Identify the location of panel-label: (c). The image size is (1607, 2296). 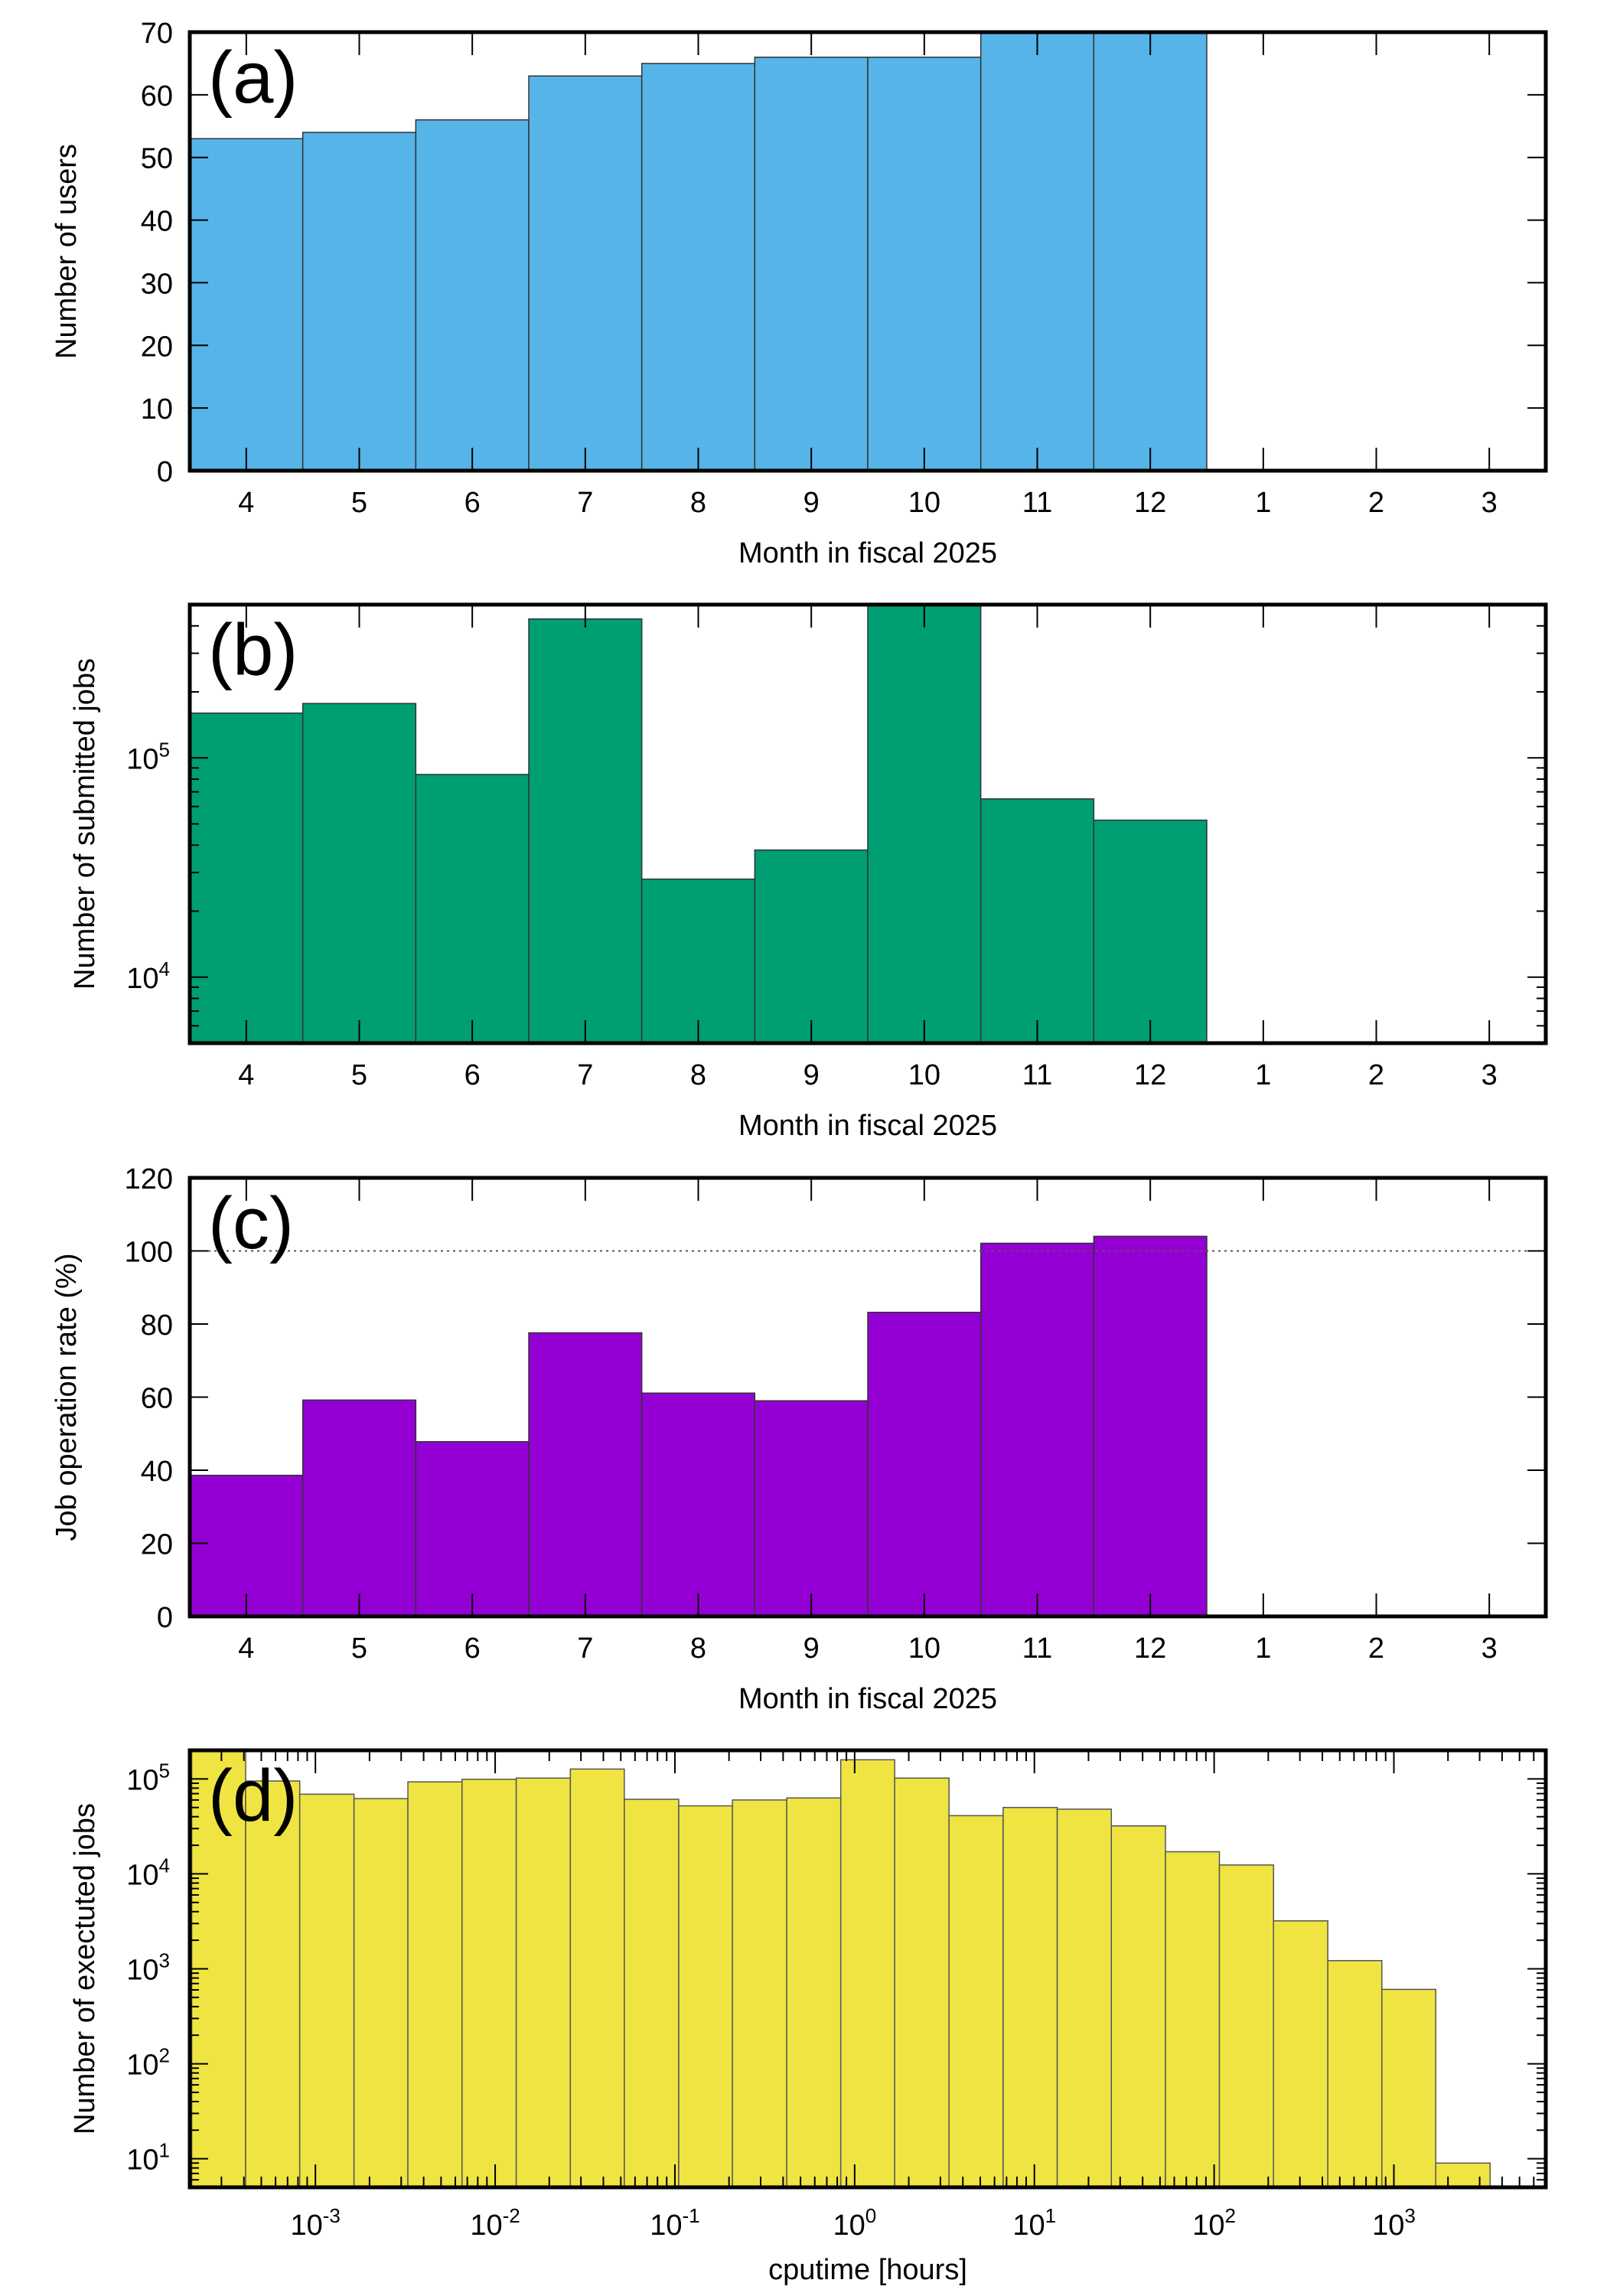
(251, 1223).